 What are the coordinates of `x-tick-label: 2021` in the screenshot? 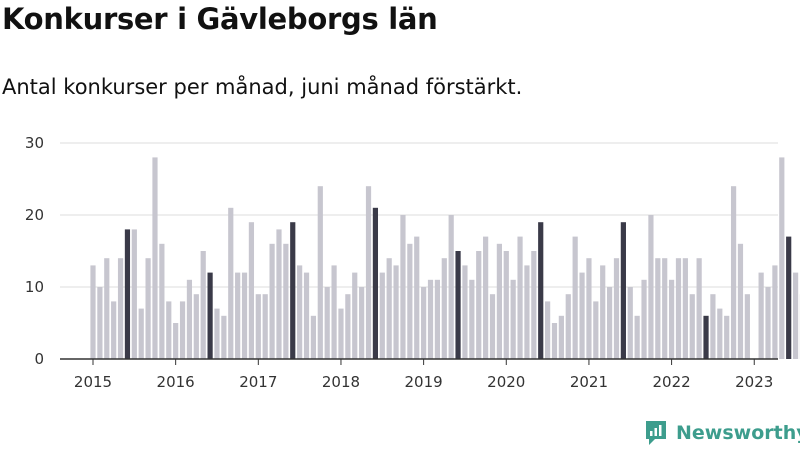 It's located at (589, 382).